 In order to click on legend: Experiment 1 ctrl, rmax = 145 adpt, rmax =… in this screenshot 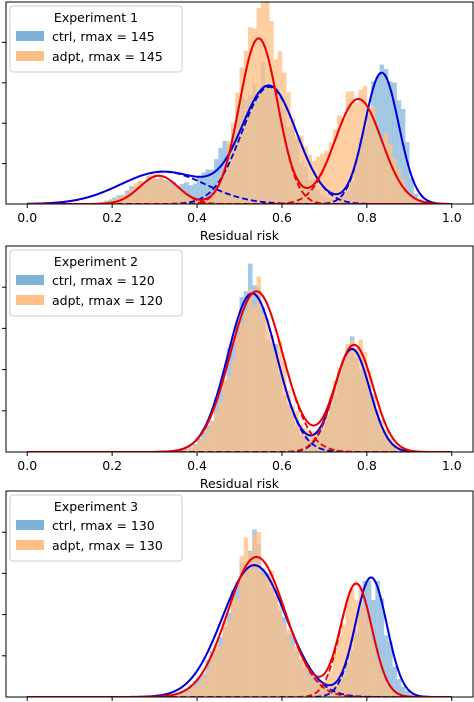, I will do `click(96, 39)`.